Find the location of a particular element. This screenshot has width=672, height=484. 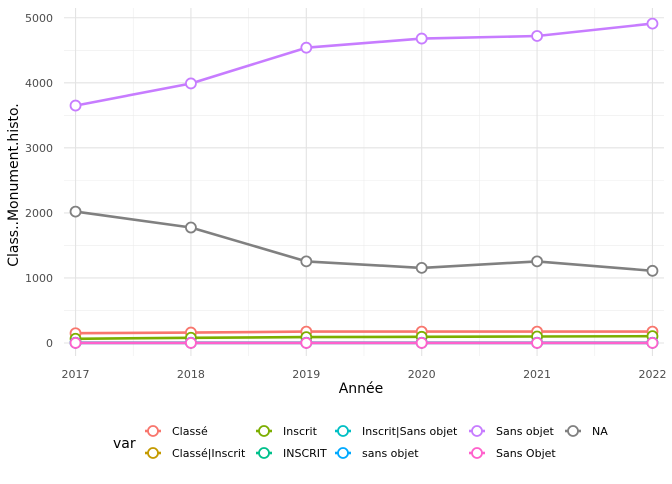

y-tick-label: 4000 is located at coordinates (39, 83).